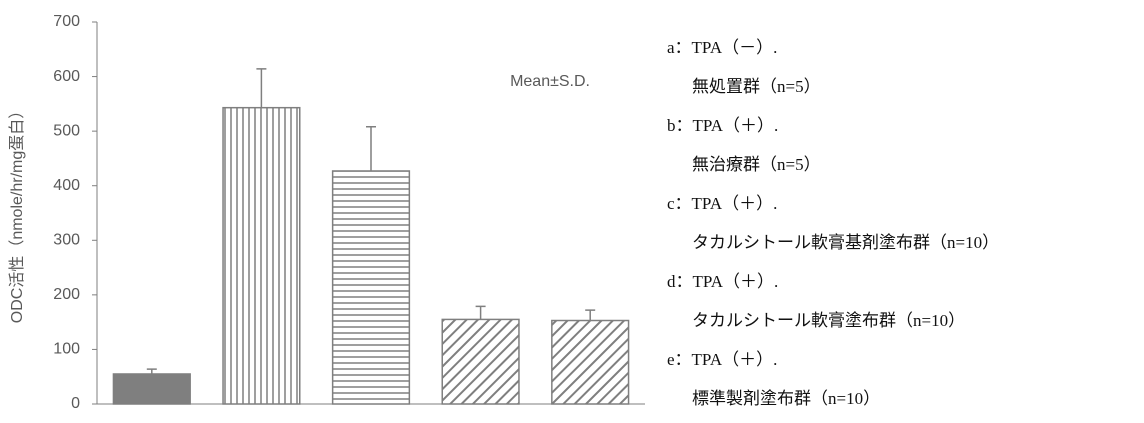  Describe the element at coordinates (66, 76) in the screenshot. I see `y-tick-label: 600` at that location.